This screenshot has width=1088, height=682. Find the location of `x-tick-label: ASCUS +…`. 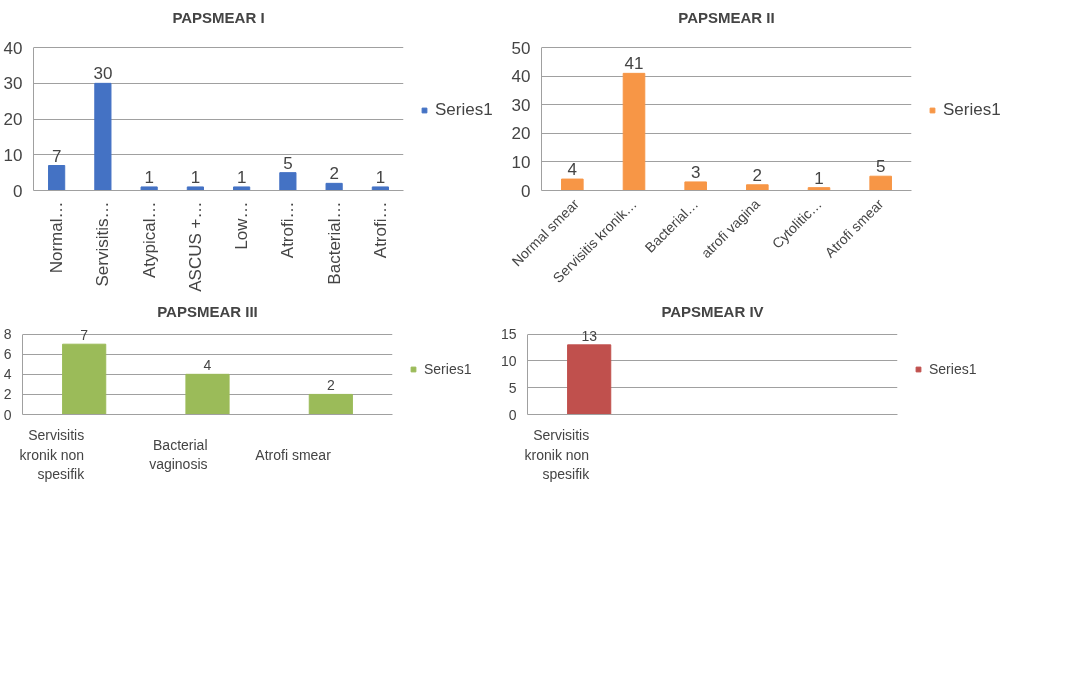

x-tick-label: ASCUS +… is located at coordinates (195, 246).